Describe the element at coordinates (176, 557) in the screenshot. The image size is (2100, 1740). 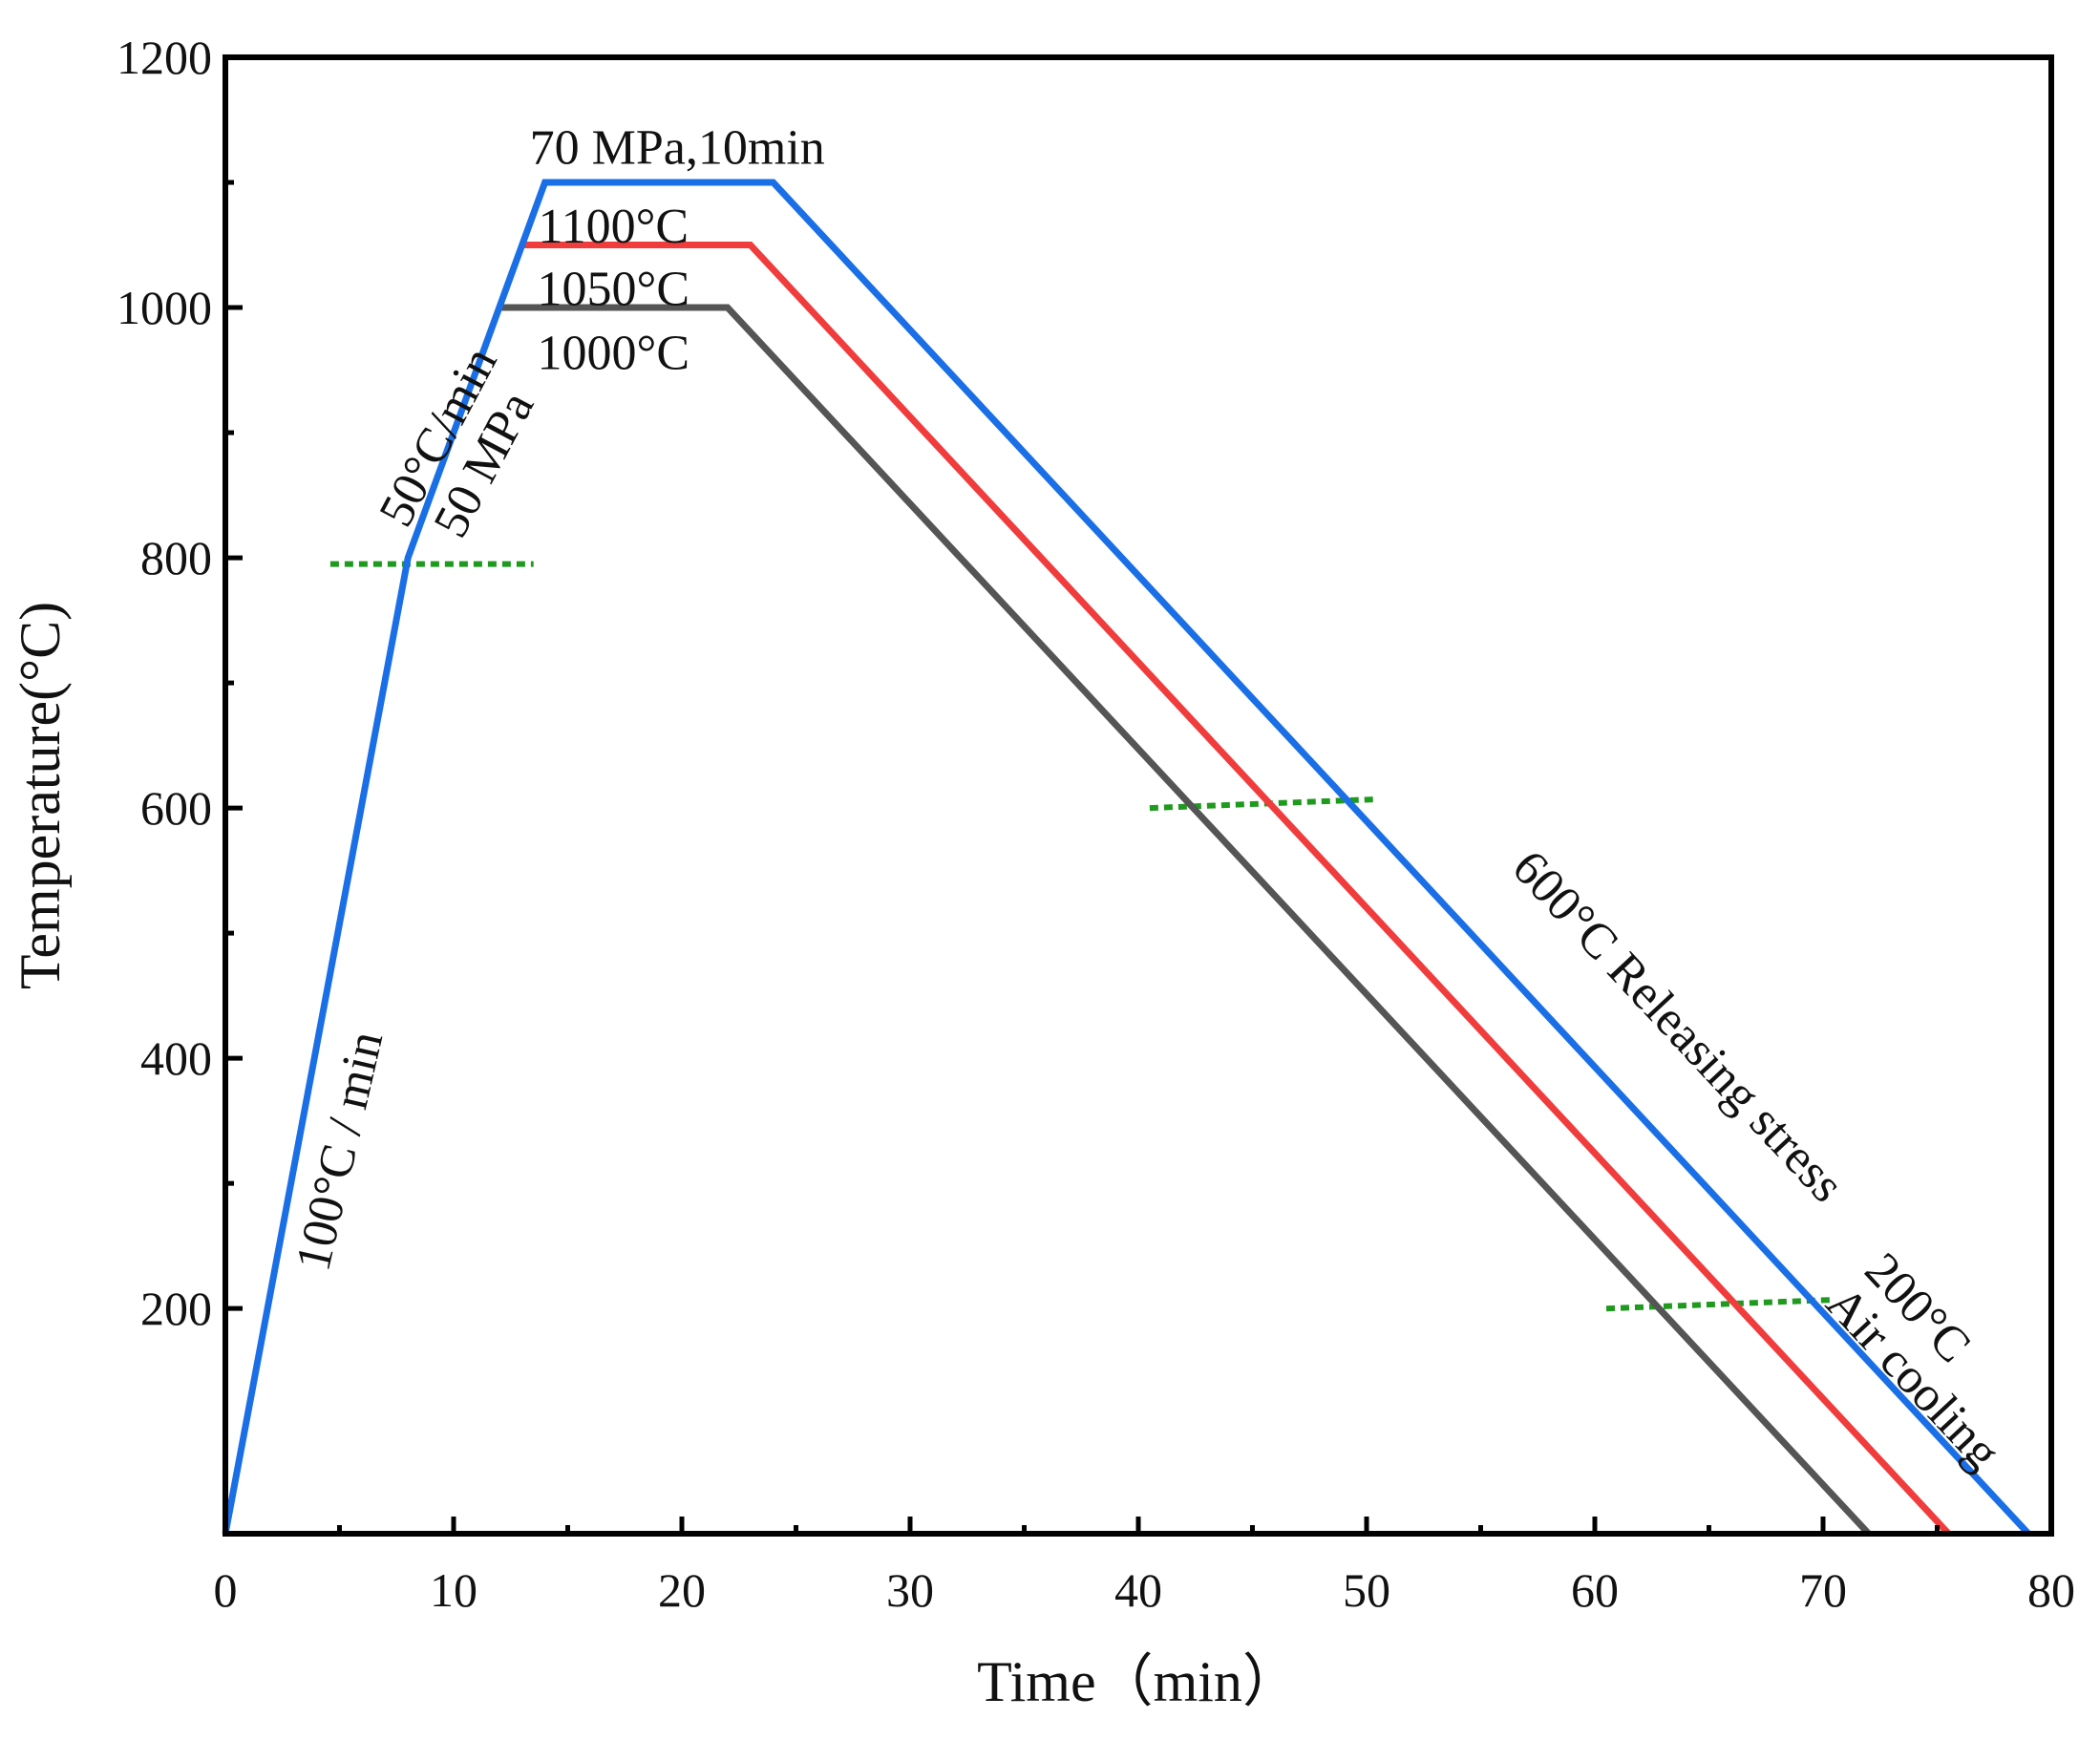
I see `y-tick-label: 800` at that location.